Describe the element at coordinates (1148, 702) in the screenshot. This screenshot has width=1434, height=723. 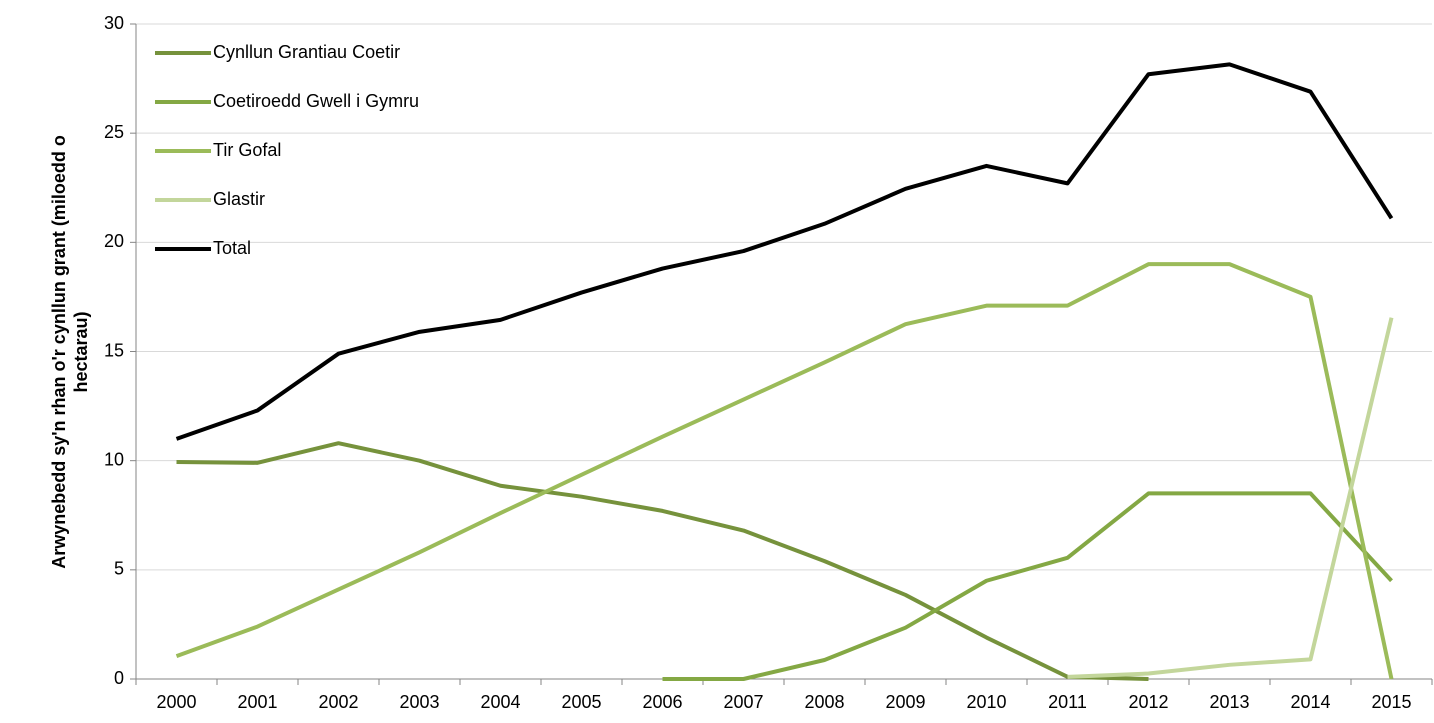
I see `x-tick-label: 2012` at that location.